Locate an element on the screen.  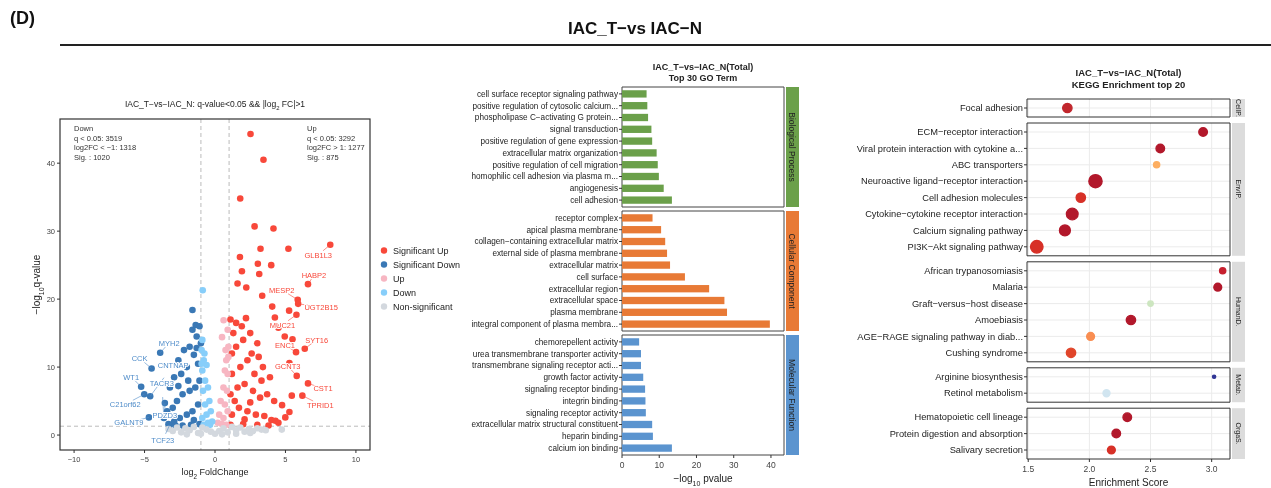
y-tick-label: external side of plasma membrane is located at coordinates (555, 254).